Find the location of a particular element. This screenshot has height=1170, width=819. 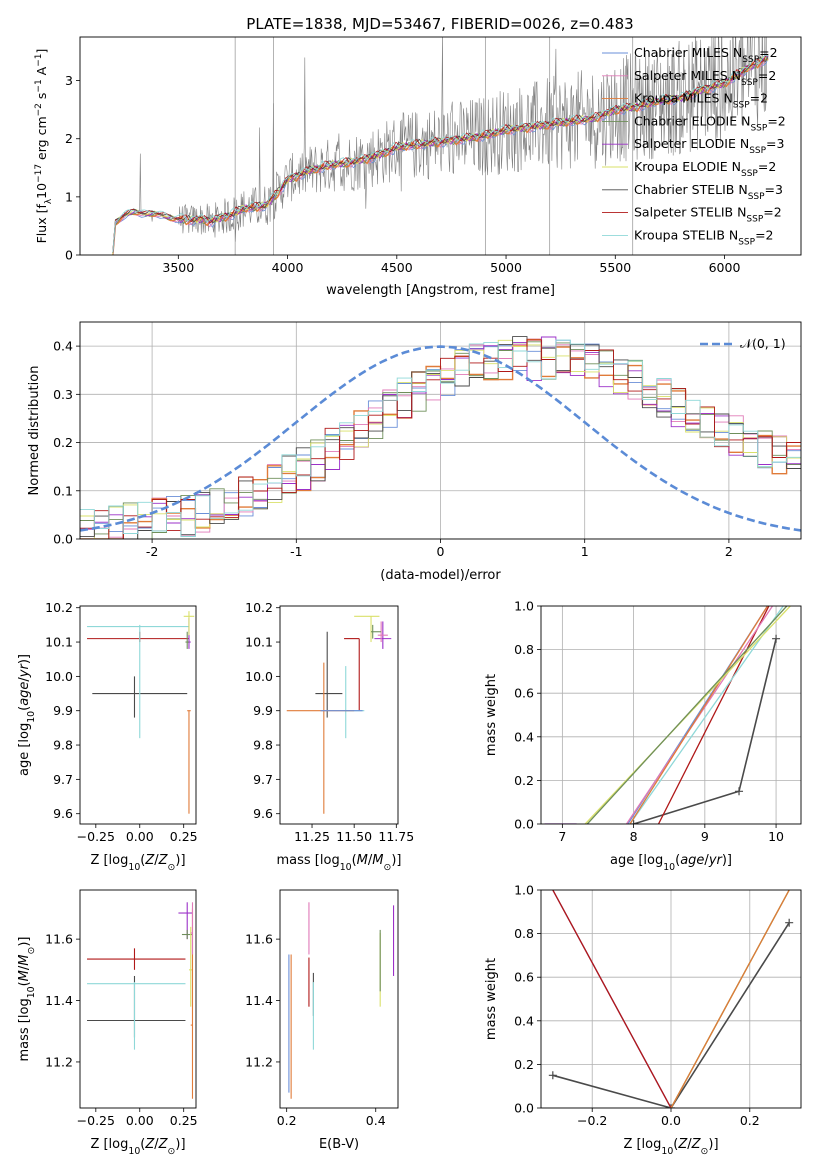

y-tick-label: 10.1 is located at coordinates (259, 642).